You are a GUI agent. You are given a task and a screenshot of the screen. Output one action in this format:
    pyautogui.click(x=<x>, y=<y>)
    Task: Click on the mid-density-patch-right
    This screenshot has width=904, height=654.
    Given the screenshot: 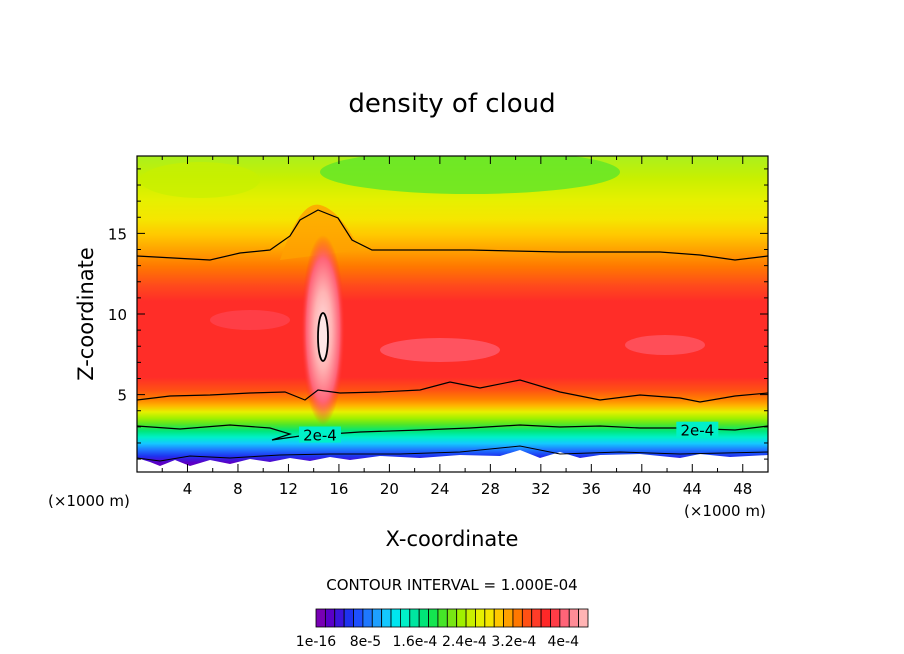 What is the action you would take?
    pyautogui.click(x=665, y=345)
    